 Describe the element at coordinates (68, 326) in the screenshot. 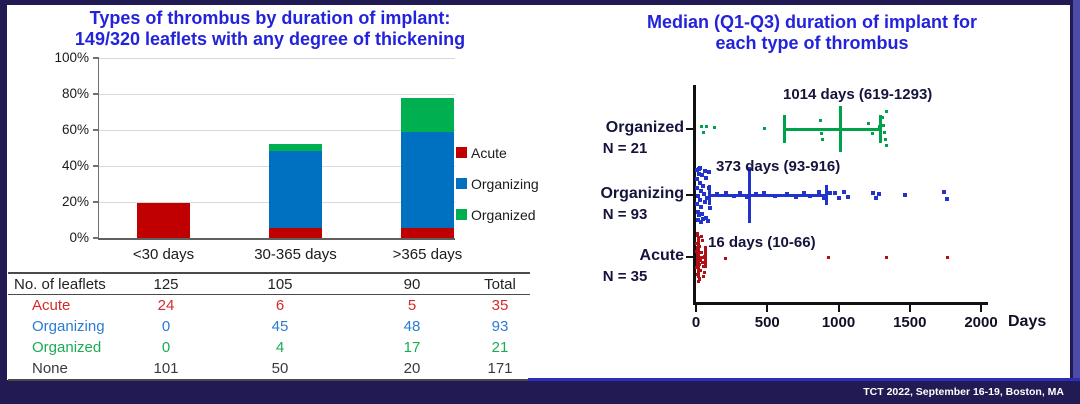

I see `table-row-label: Organizing` at that location.